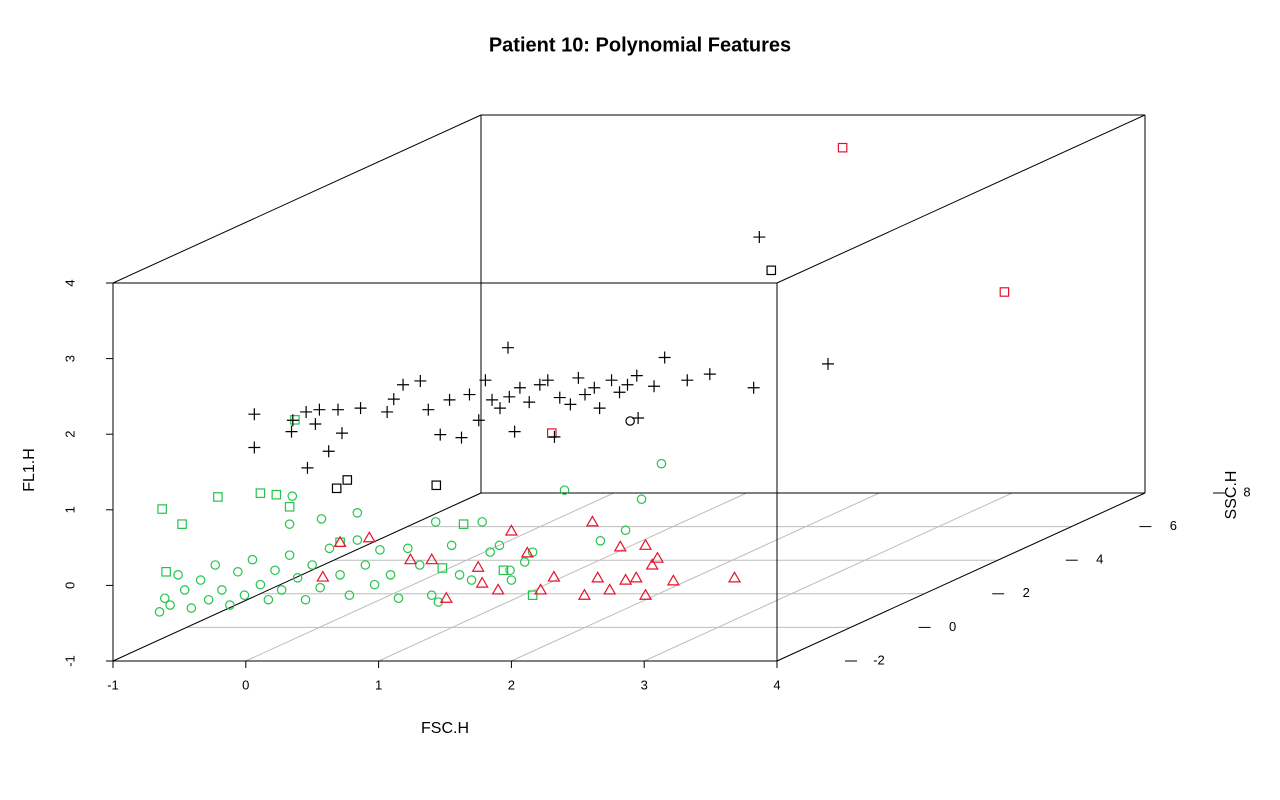 This screenshot has height=800, width=1280. What do you see at coordinates (29, 470) in the screenshot?
I see `z-axis-title: FL1.H` at bounding box center [29, 470].